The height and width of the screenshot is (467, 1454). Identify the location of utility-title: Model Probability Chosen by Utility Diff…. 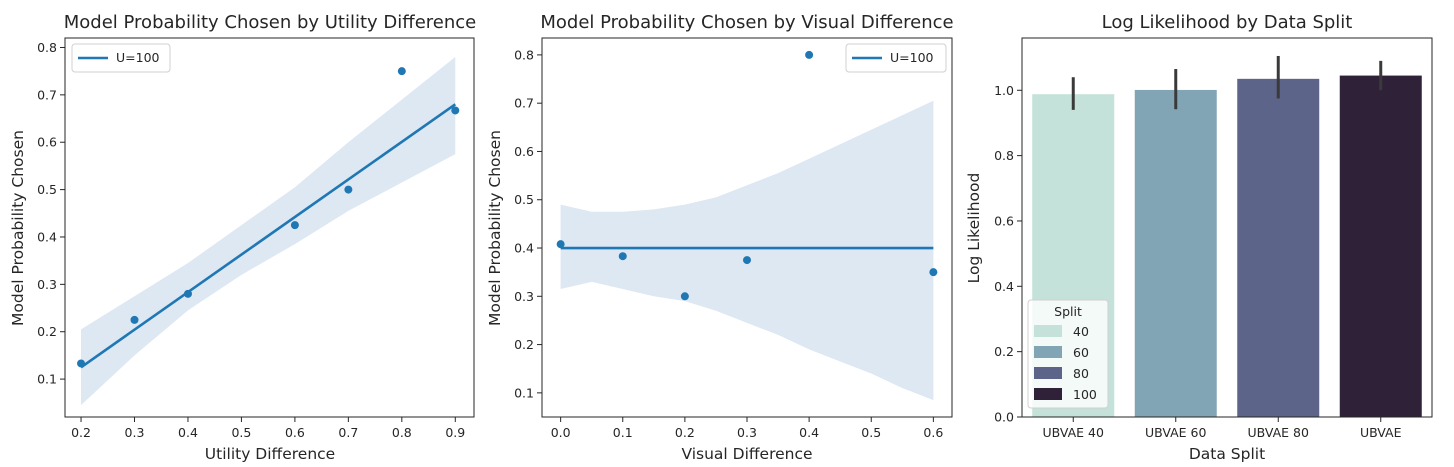
(270, 22).